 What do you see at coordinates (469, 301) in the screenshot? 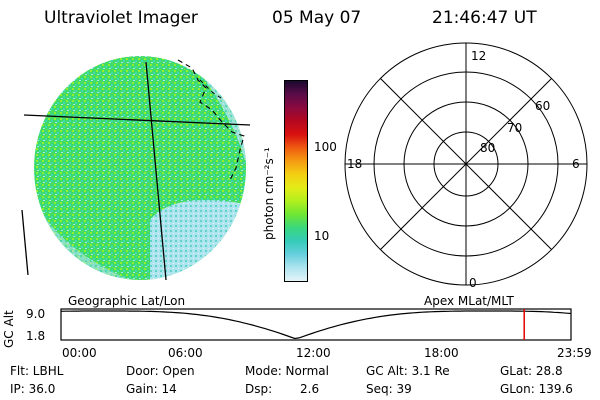
I see `apex-grid-label: Apex MLat/MLT` at bounding box center [469, 301].